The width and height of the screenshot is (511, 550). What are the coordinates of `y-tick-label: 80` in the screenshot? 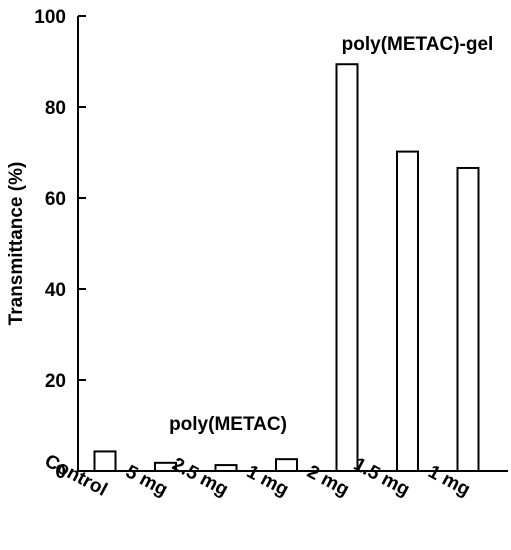 It's located at (55, 108).